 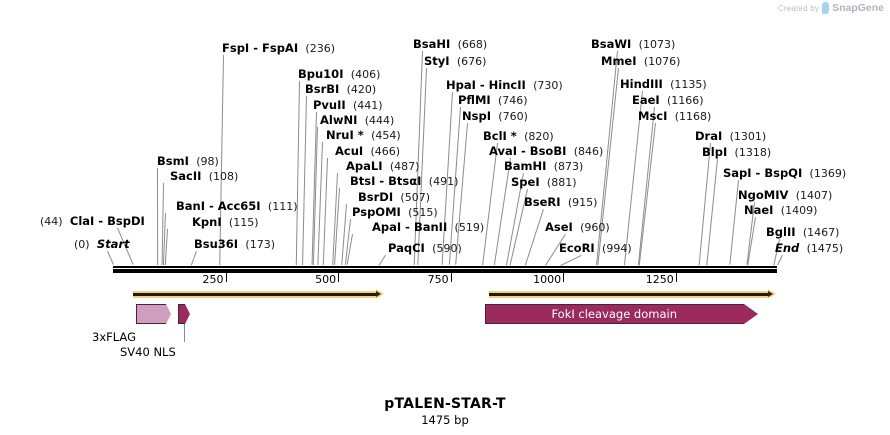 I want to click on restriction-site-label-kpni: KpnI (115), so click(x=225, y=222).